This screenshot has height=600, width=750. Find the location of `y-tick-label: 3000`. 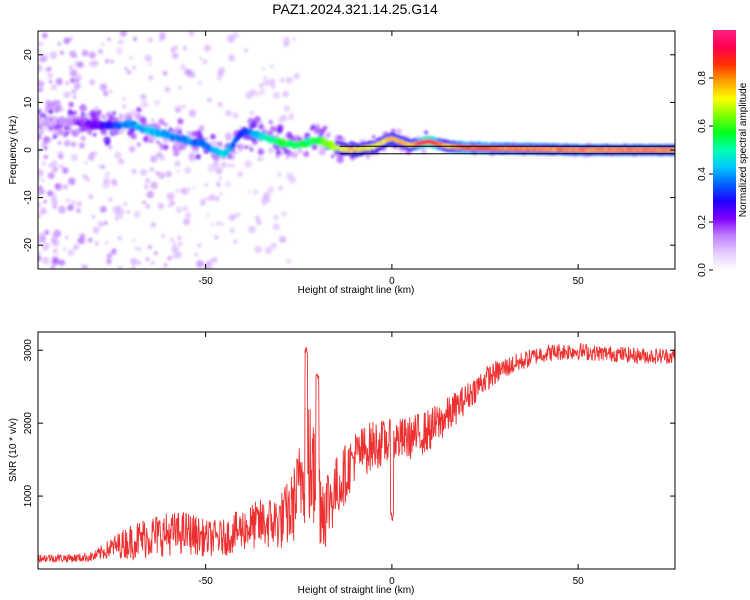

y-tick-label: 3000 is located at coordinates (28, 350).